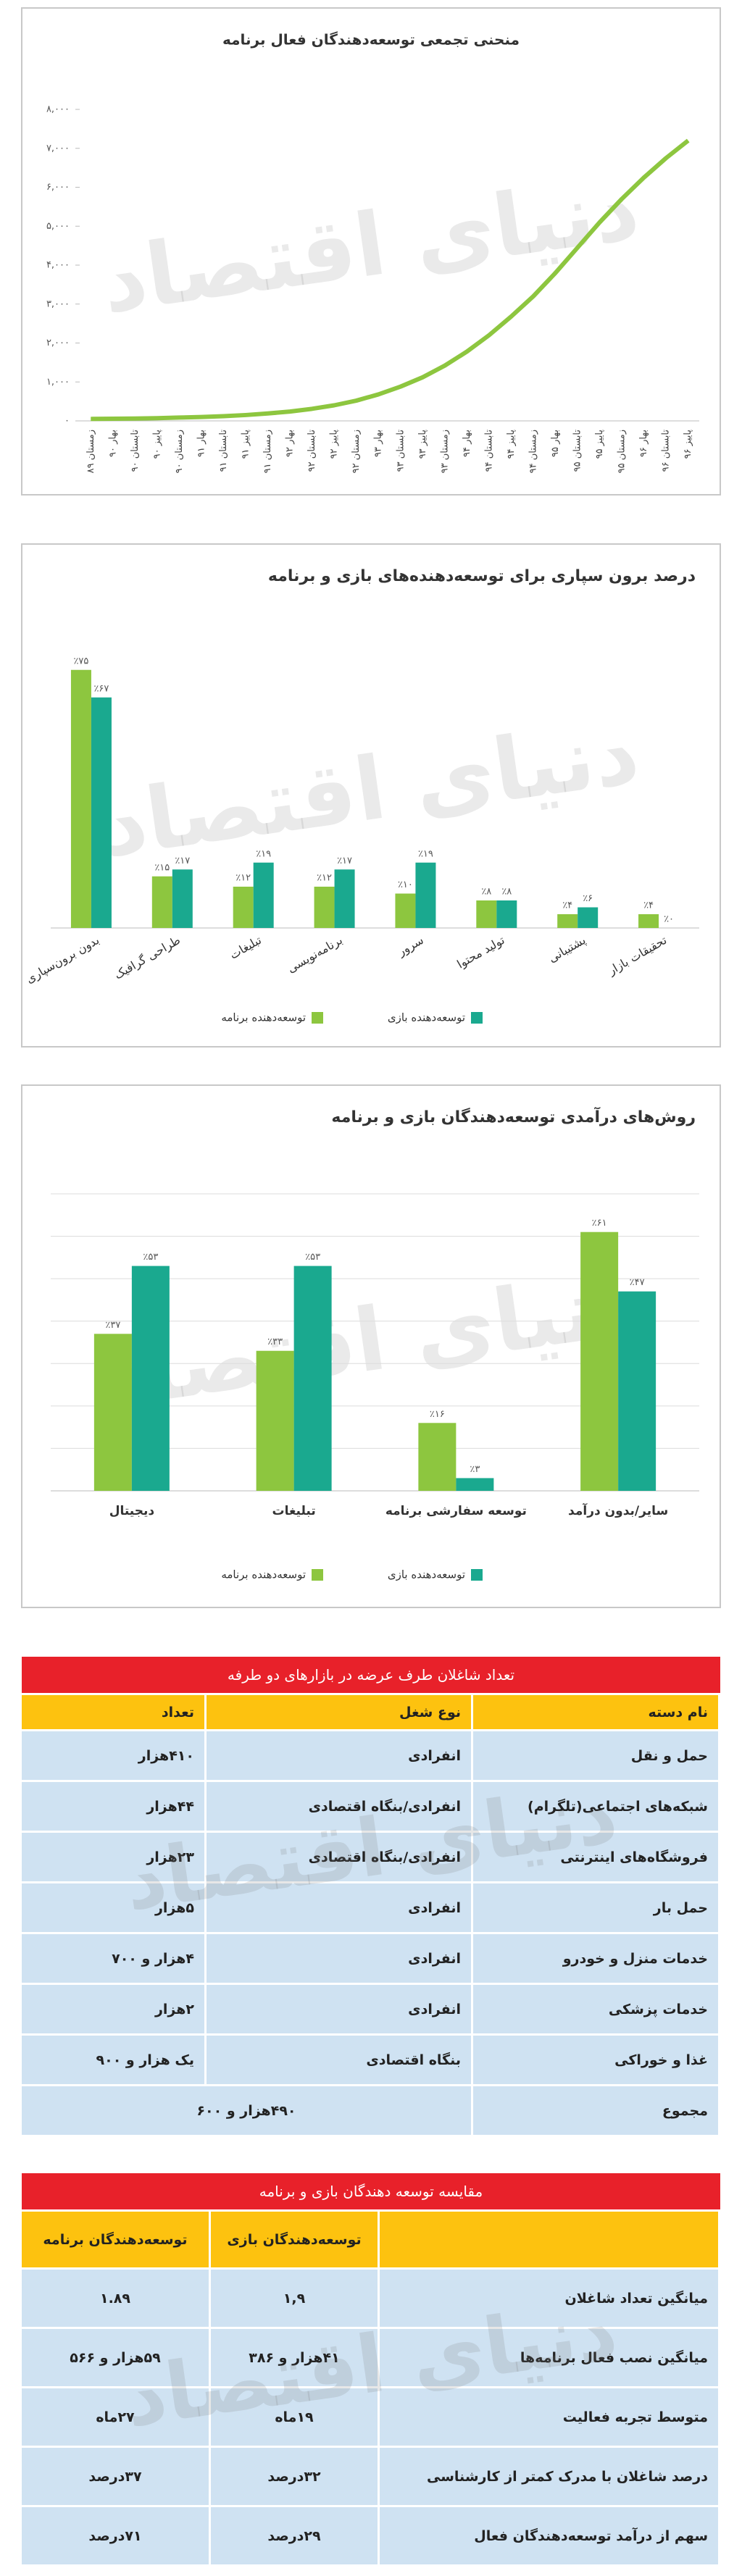  What do you see at coordinates (669, 919) in the screenshot?
I see `value-label: ٪۰` at bounding box center [669, 919].